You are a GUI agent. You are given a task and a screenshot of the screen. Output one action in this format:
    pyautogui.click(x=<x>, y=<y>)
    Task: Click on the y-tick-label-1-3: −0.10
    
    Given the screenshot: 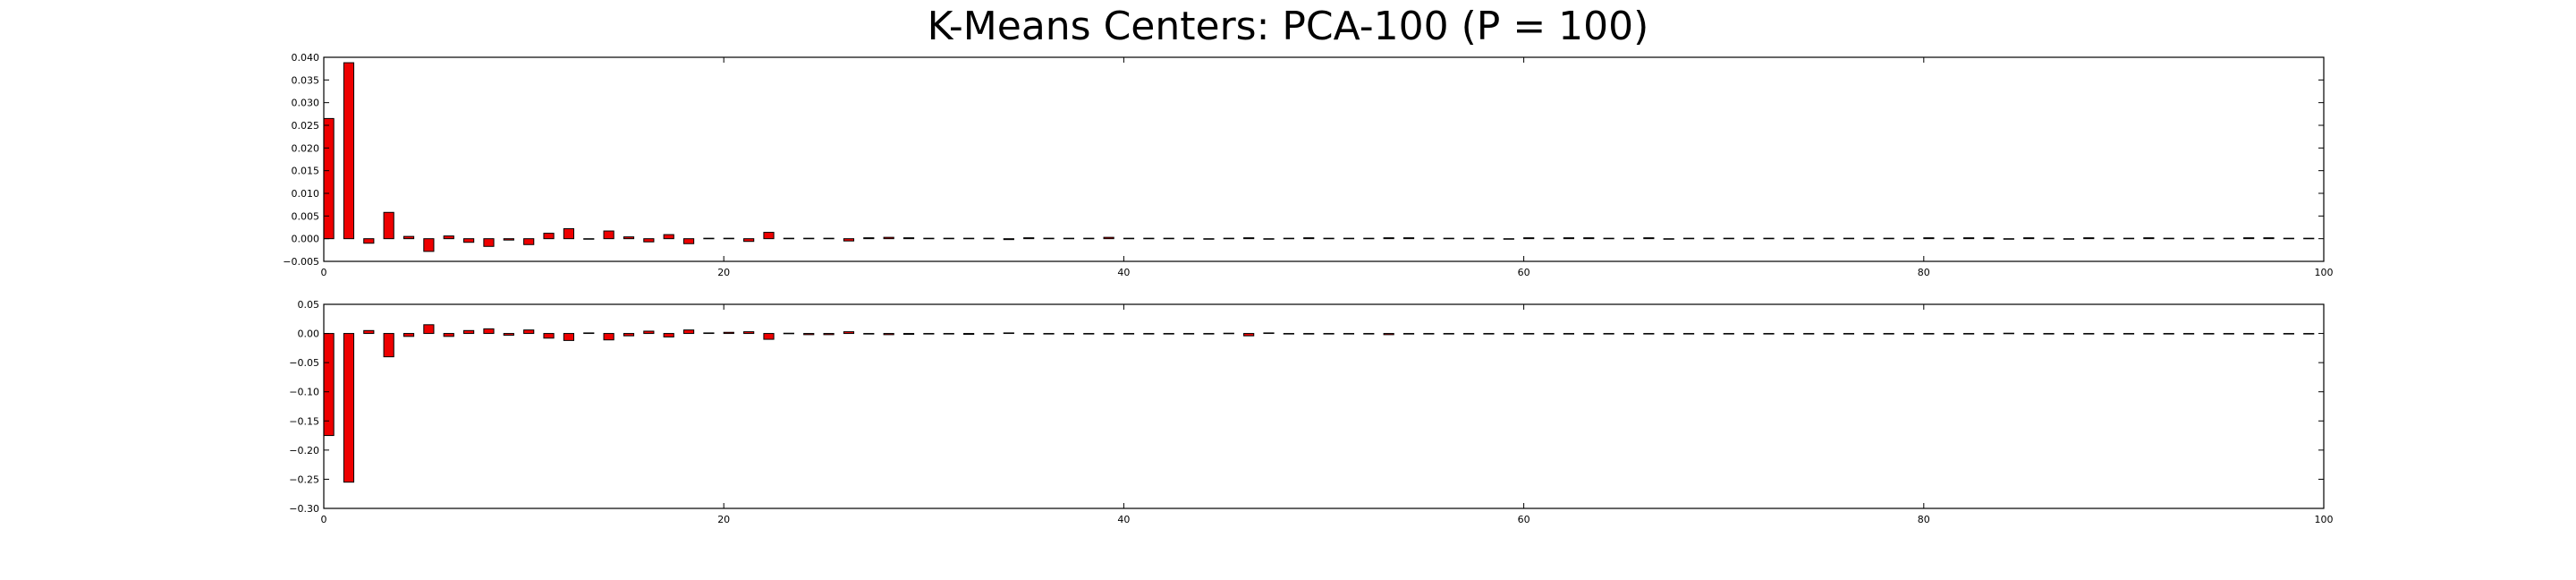 What is the action you would take?
    pyautogui.click(x=304, y=392)
    